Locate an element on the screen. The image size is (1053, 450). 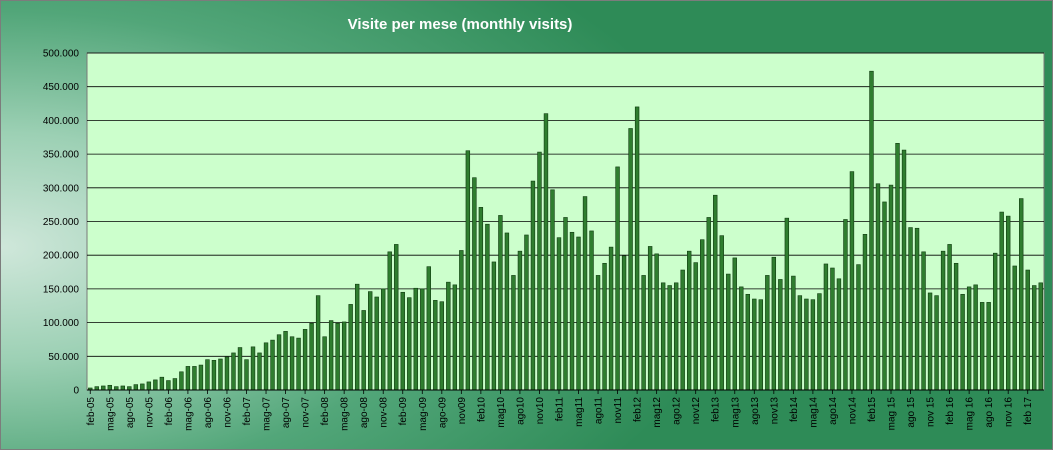
x-tick-label: nov12 is located at coordinates (696, 411).